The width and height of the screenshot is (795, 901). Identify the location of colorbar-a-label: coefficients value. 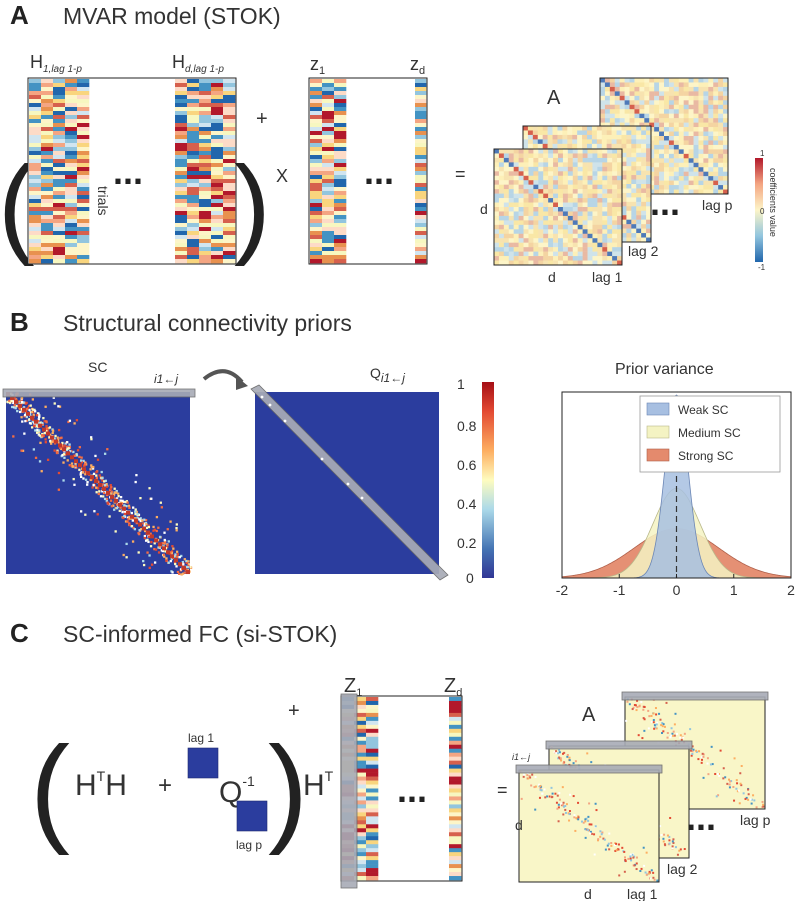
(773, 202).